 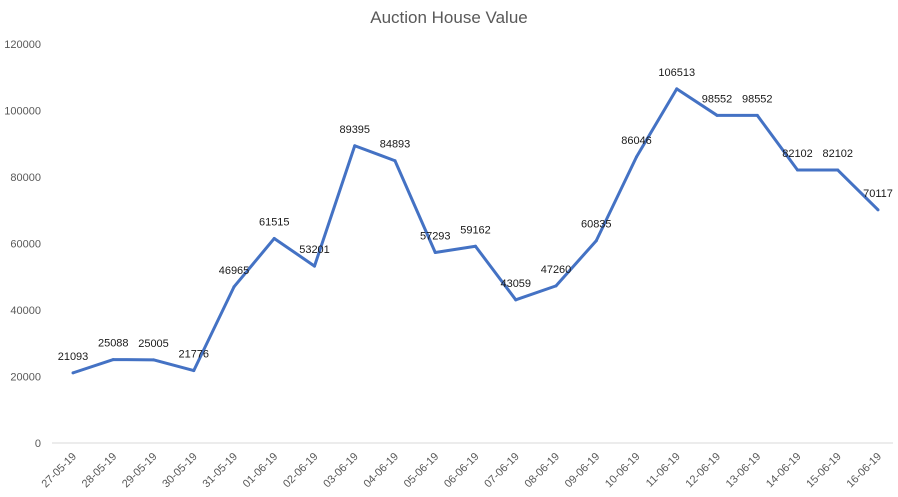 What do you see at coordinates (25, 378) in the screenshot?
I see `y-tick-label: 20000` at bounding box center [25, 378].